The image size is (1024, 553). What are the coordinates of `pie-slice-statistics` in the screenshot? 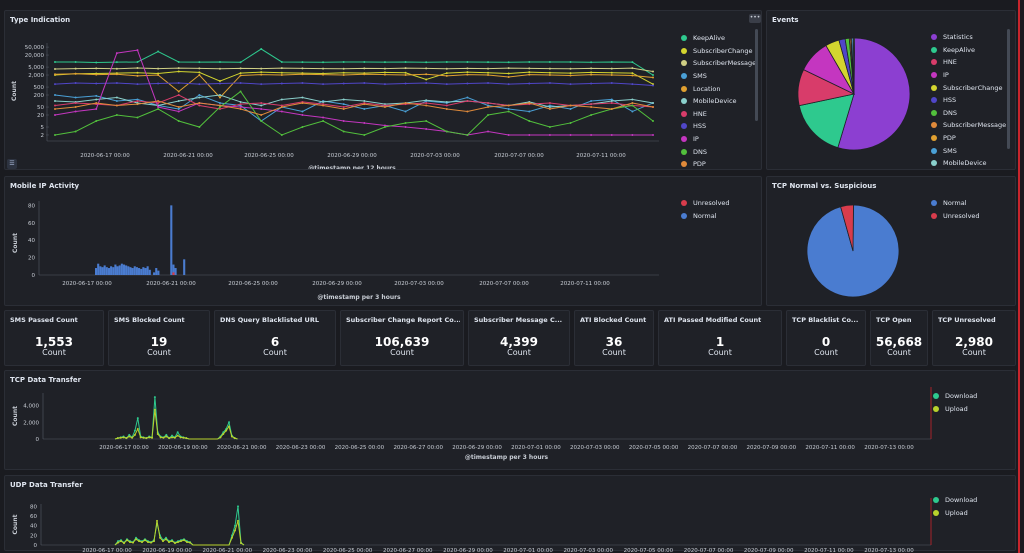 It's located at (874, 94).